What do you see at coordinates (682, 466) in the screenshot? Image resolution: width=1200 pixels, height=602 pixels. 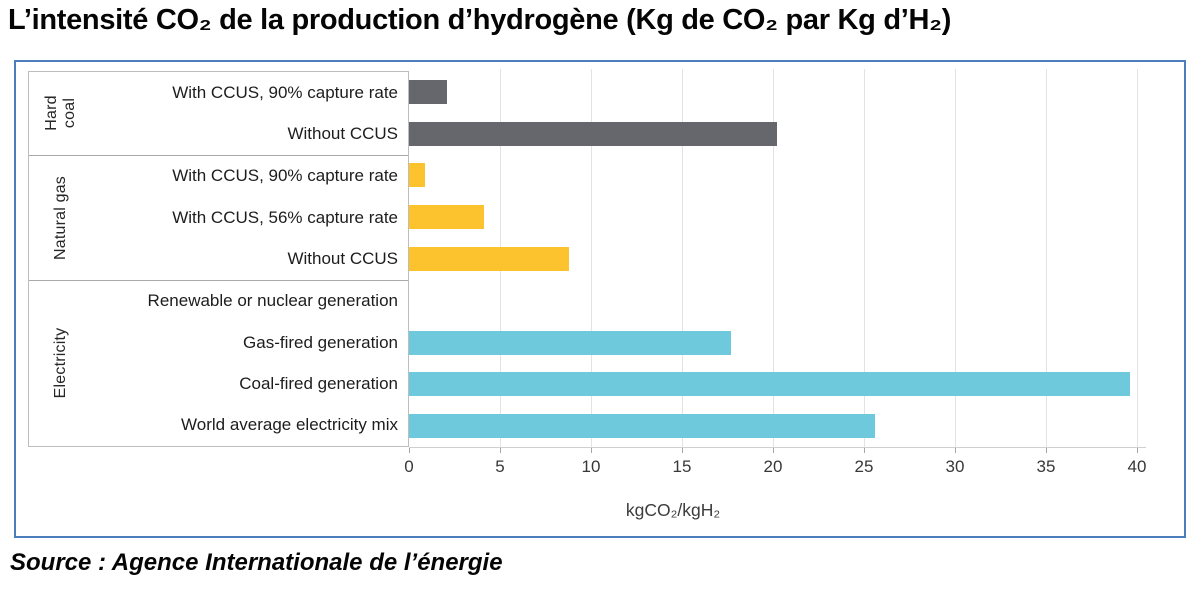 I see `tick-label: 15` at bounding box center [682, 466].